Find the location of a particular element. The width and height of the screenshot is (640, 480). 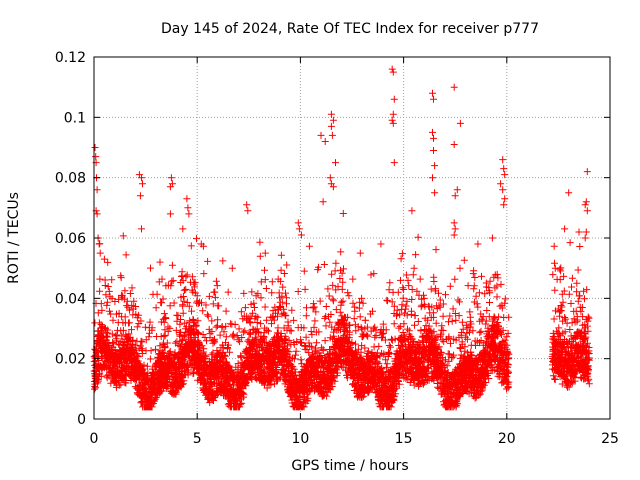

x-tick-label: 15 is located at coordinates (404, 439).